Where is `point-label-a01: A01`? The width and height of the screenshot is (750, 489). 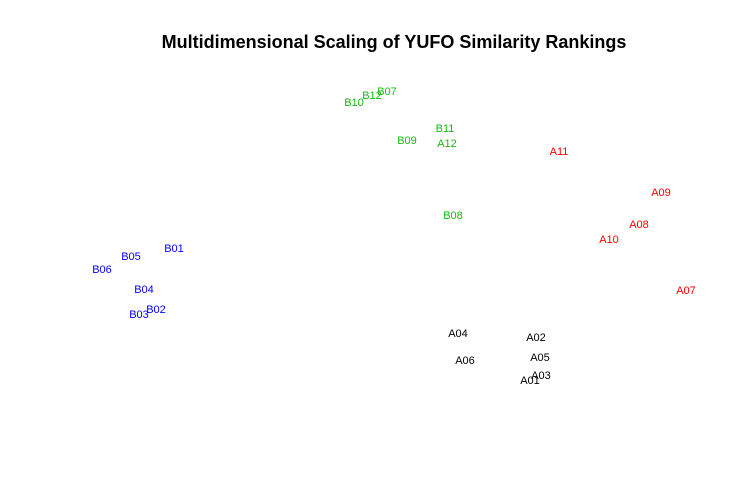
point-label-a01: A01 is located at coordinates (530, 381).